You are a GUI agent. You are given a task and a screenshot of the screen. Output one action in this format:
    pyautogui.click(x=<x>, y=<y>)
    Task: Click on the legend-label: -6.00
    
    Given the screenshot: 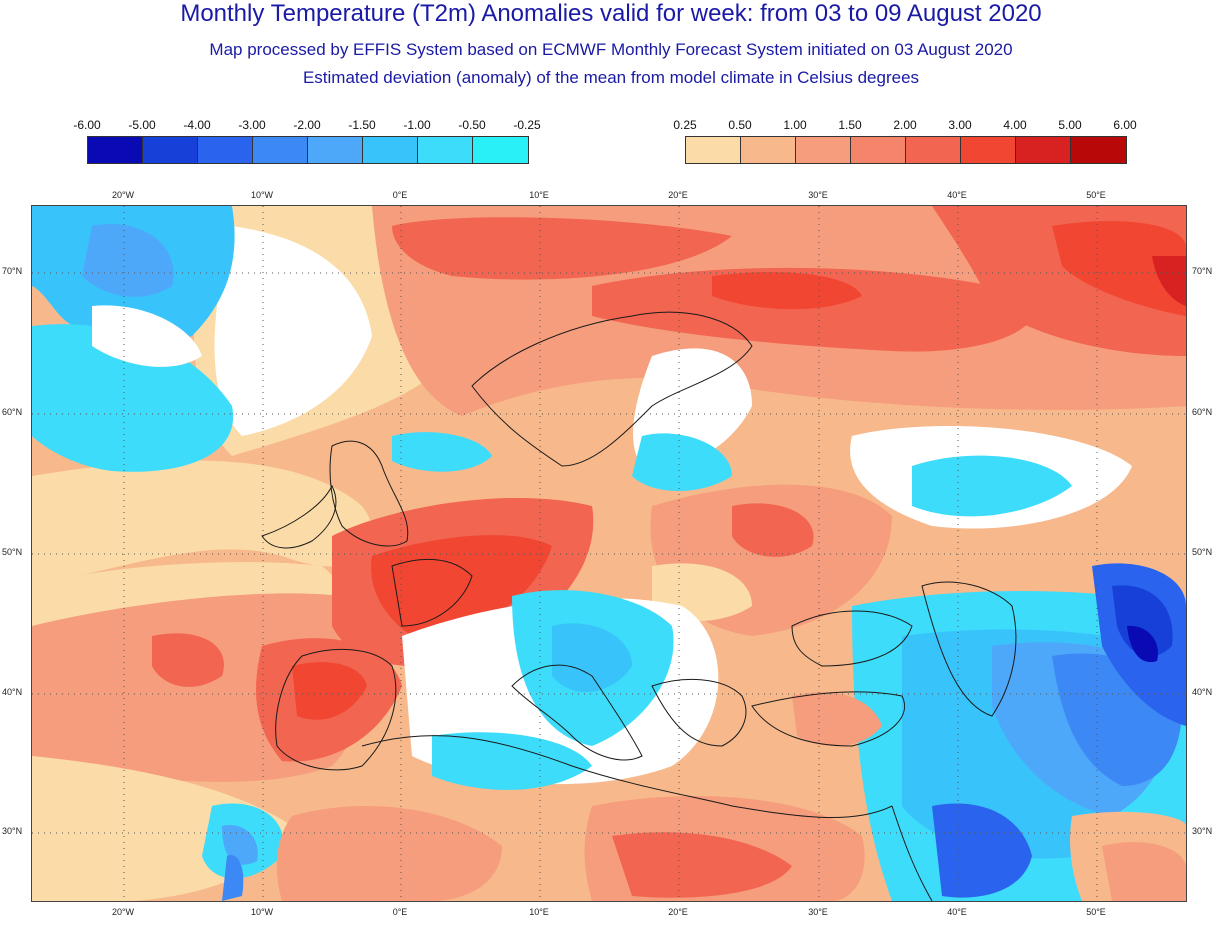 What is the action you would take?
    pyautogui.click(x=87, y=125)
    